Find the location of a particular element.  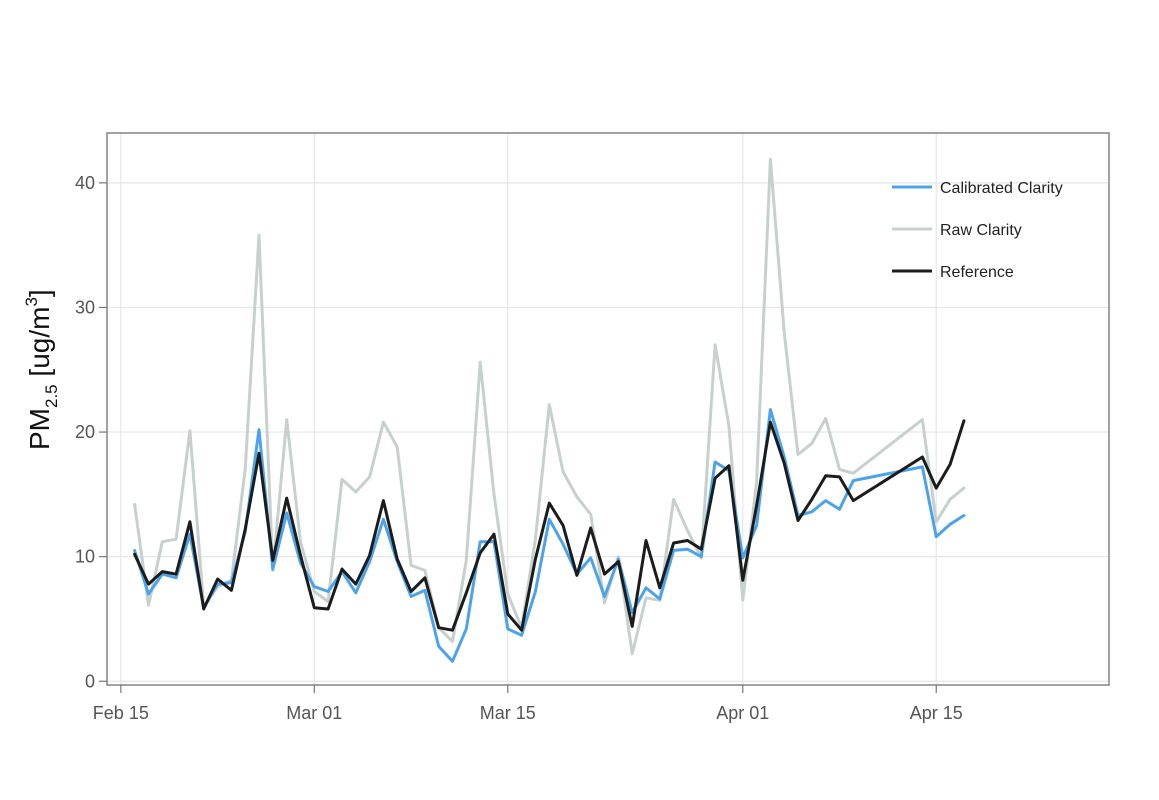

x-tick-label: Mar 01 is located at coordinates (314, 713).